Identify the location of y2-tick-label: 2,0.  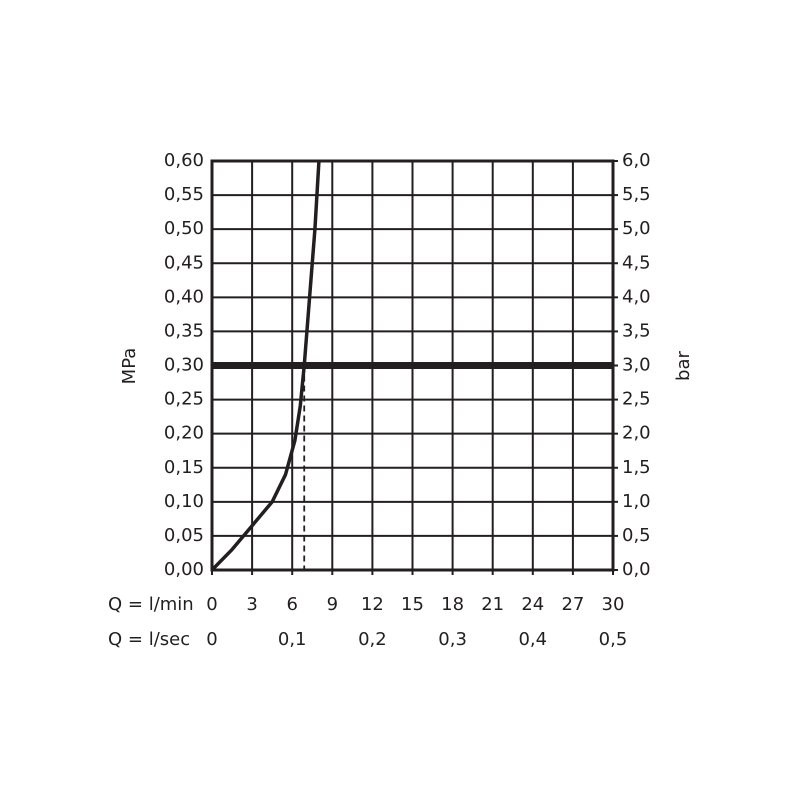
(636, 433).